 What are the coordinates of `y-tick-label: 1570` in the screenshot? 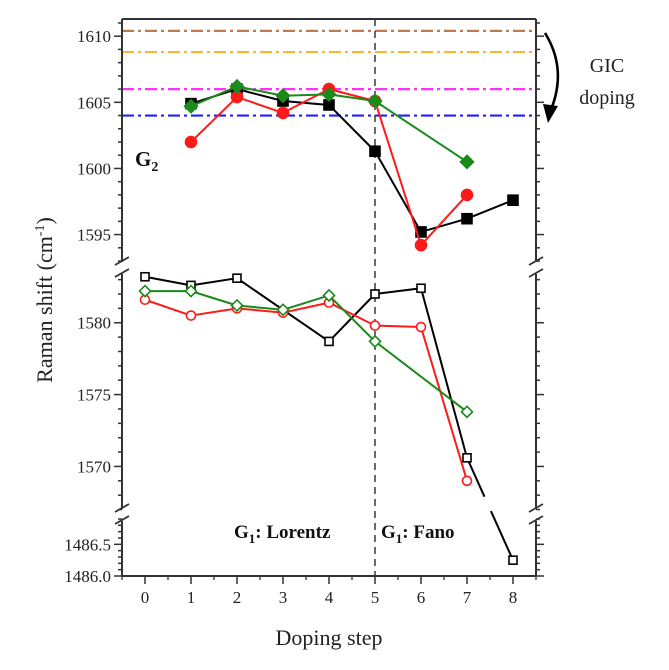 It's located at (94, 466).